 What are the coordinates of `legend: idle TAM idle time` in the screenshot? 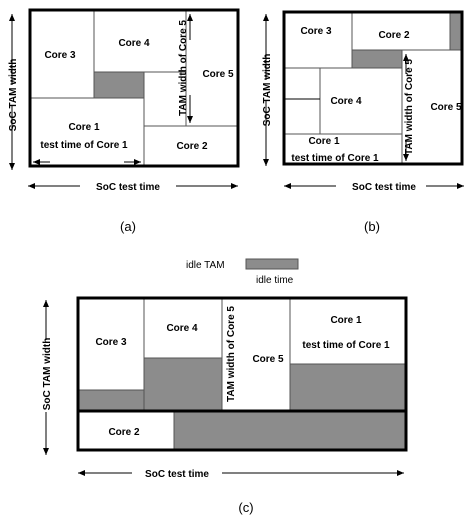 It's located at (242, 272).